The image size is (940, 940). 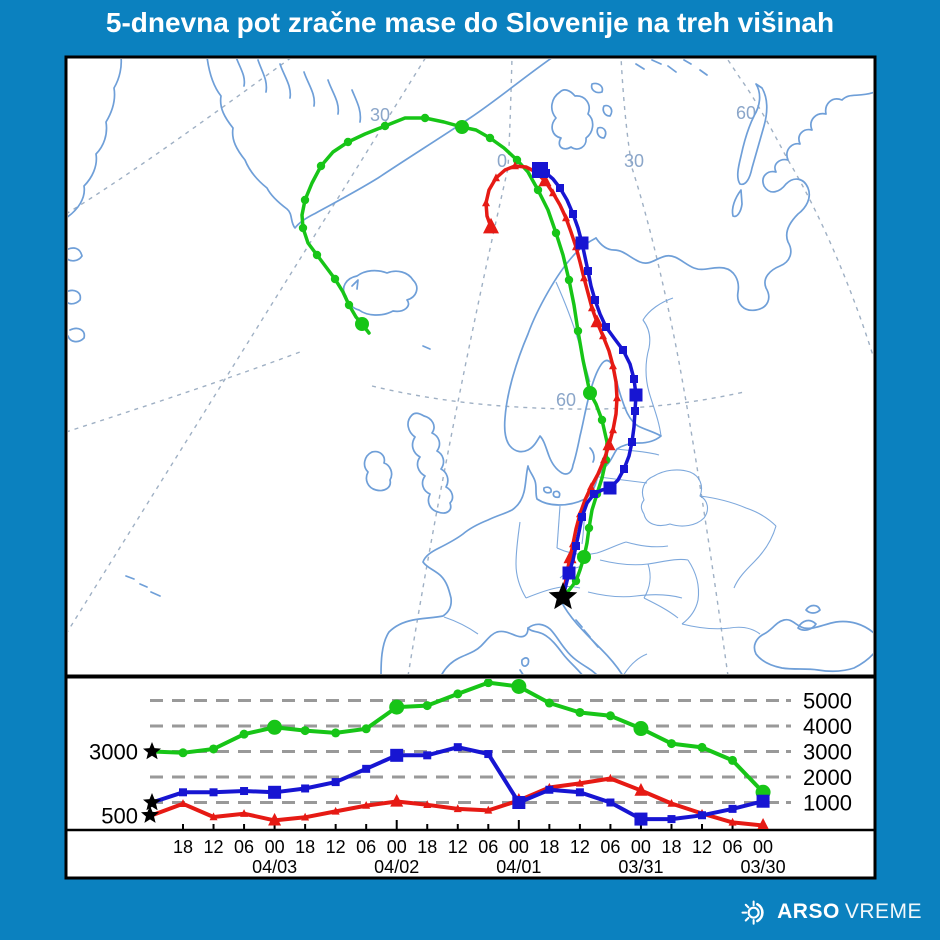 What do you see at coordinates (827, 752) in the screenshot?
I see `right-axis-label: 3000` at bounding box center [827, 752].